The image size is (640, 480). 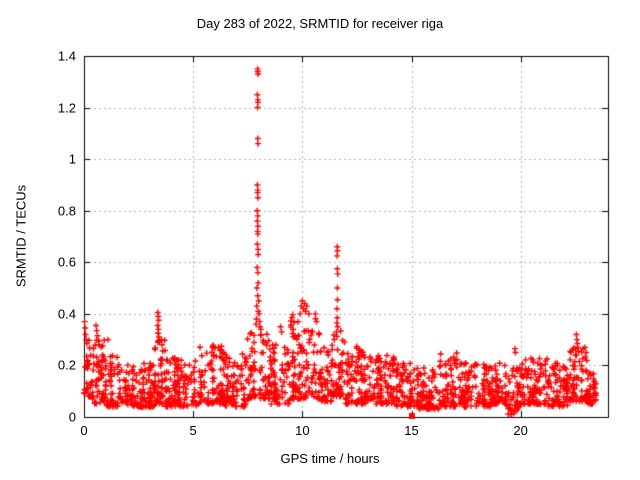 I want to click on x-tick-label: 0, so click(x=84, y=430).